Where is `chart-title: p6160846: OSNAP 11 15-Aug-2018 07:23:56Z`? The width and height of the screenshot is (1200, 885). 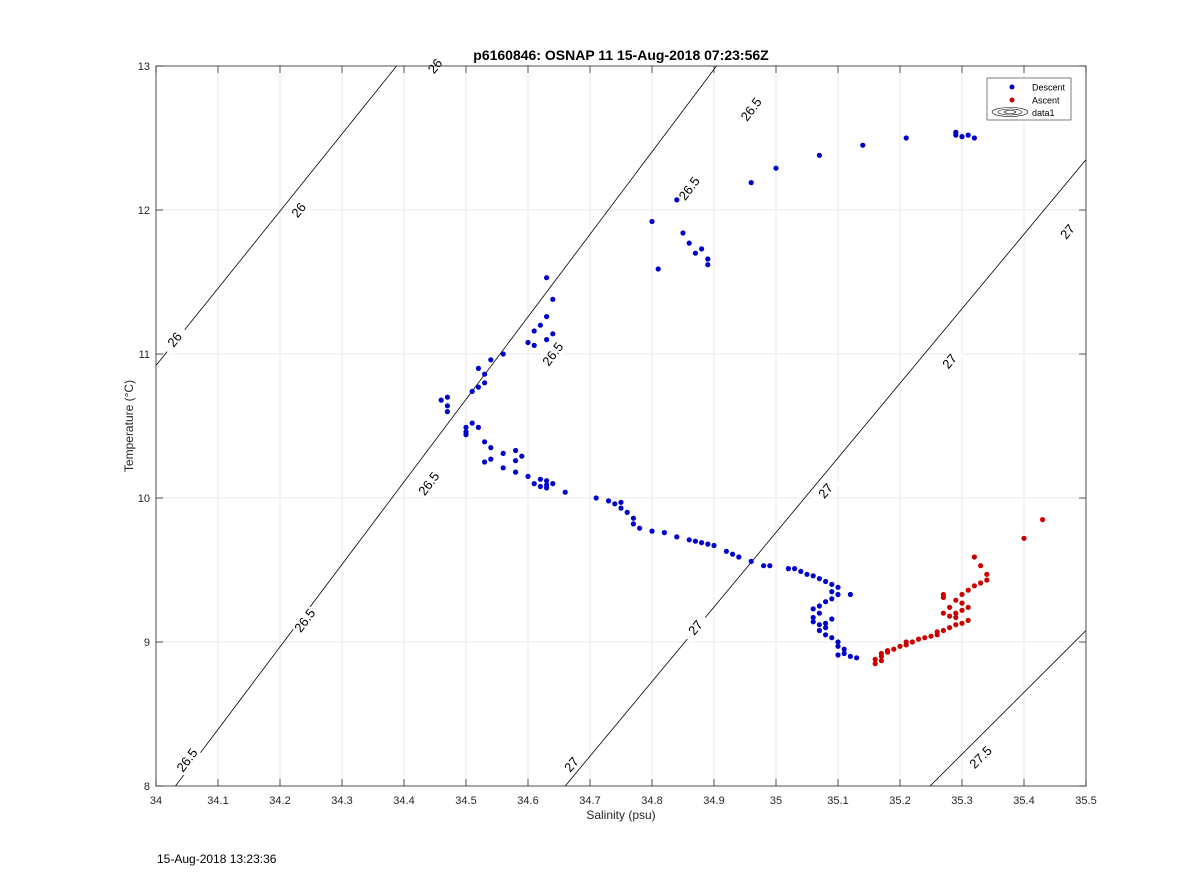 chart-title: p6160846: OSNAP 11 15-Aug-2018 07:23:56Z is located at coordinates (621, 55).